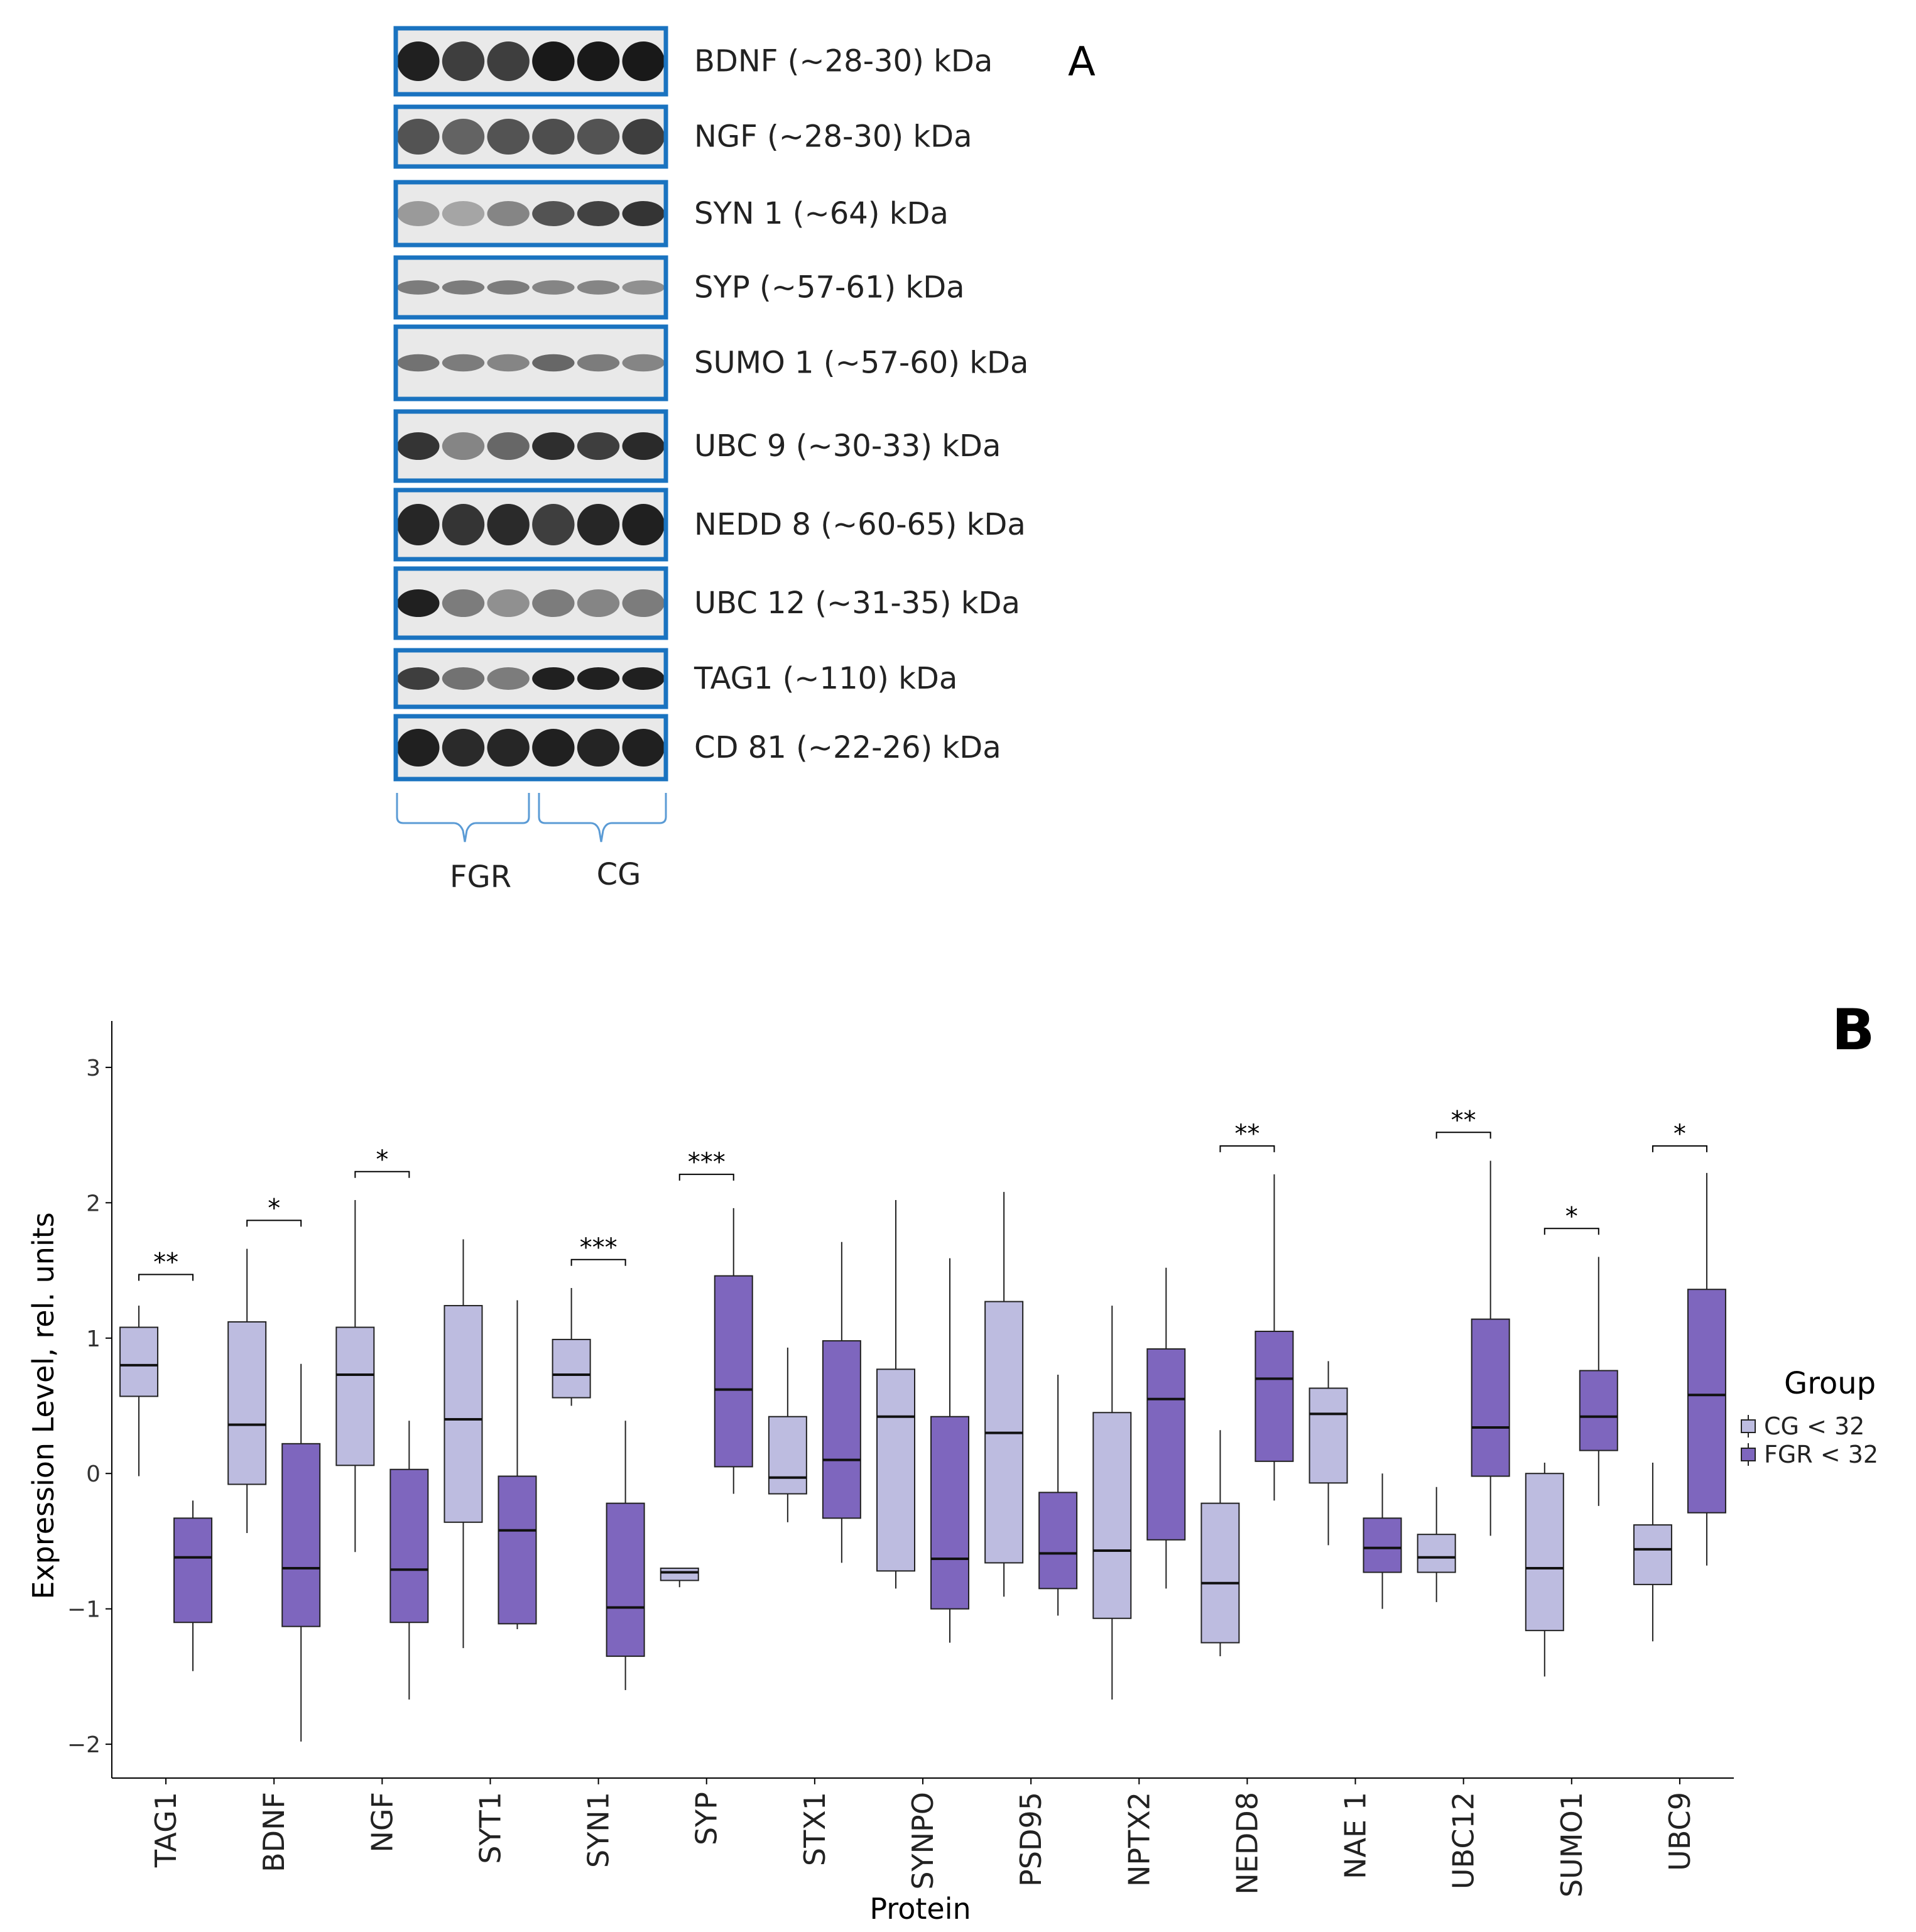  I want to click on blot-label: NGF (~28-30) kDa, so click(833, 137).